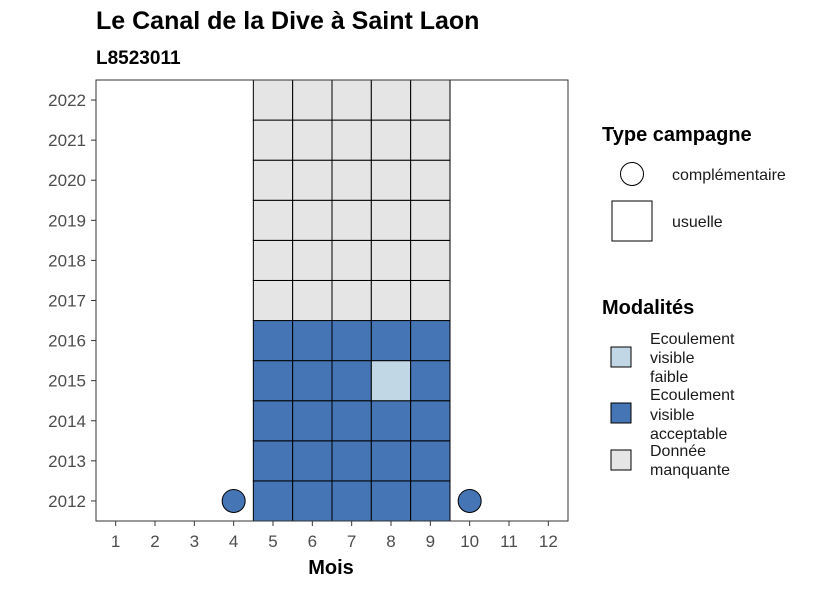  What do you see at coordinates (509, 541) in the screenshot?
I see `x-tick-label: 11` at bounding box center [509, 541].